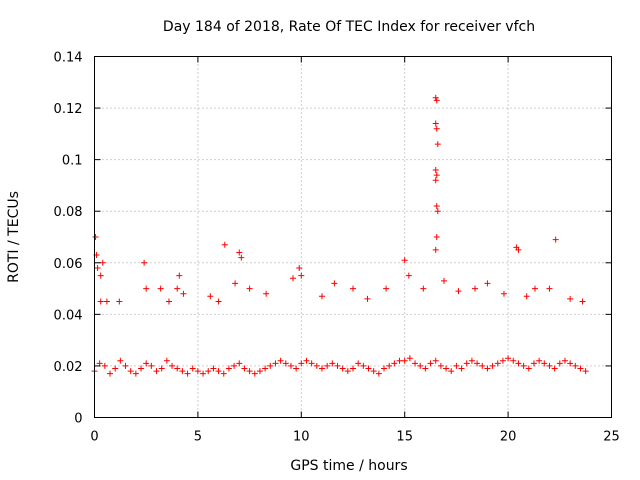 The width and height of the screenshot is (640, 480). I want to click on x-axis-title: GPS time / hours, so click(348, 466).